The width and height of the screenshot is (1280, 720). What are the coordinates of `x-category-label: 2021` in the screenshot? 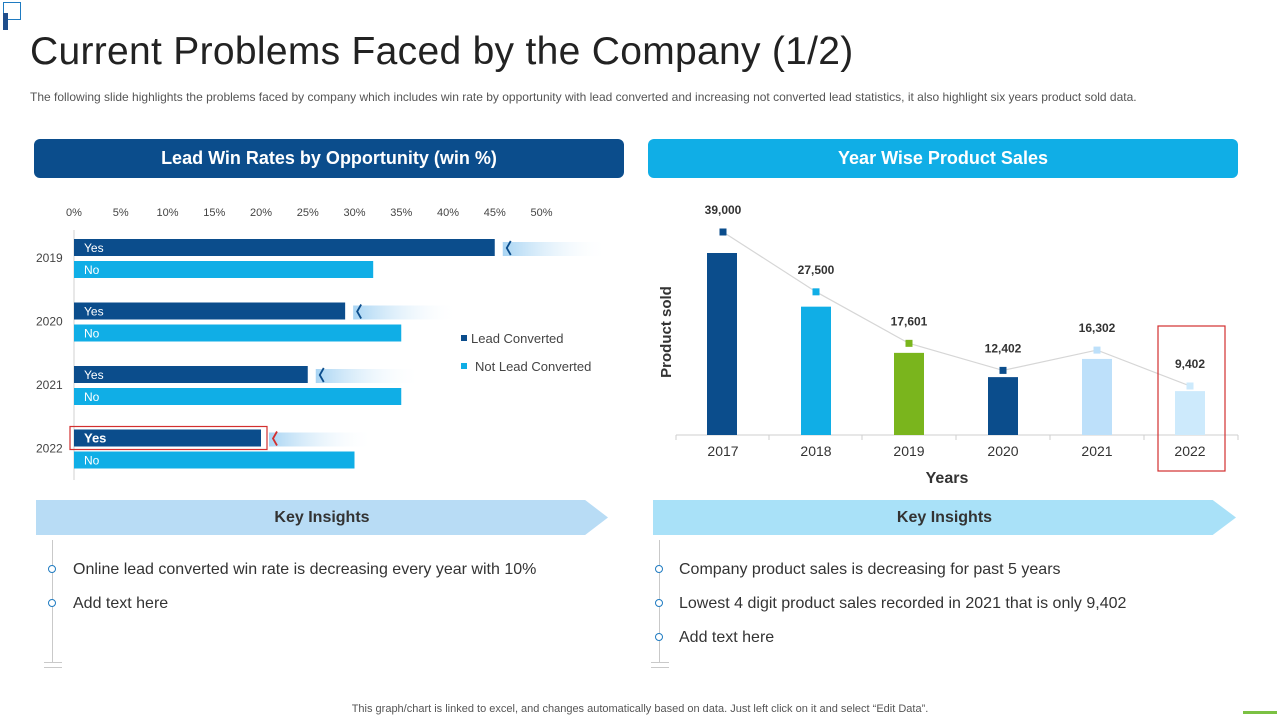 It's located at (1096, 451).